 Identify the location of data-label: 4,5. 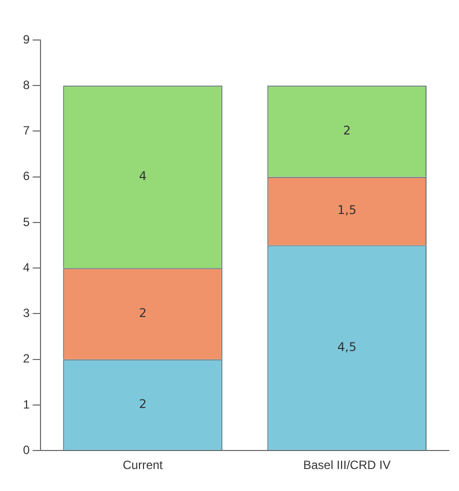
(346, 347).